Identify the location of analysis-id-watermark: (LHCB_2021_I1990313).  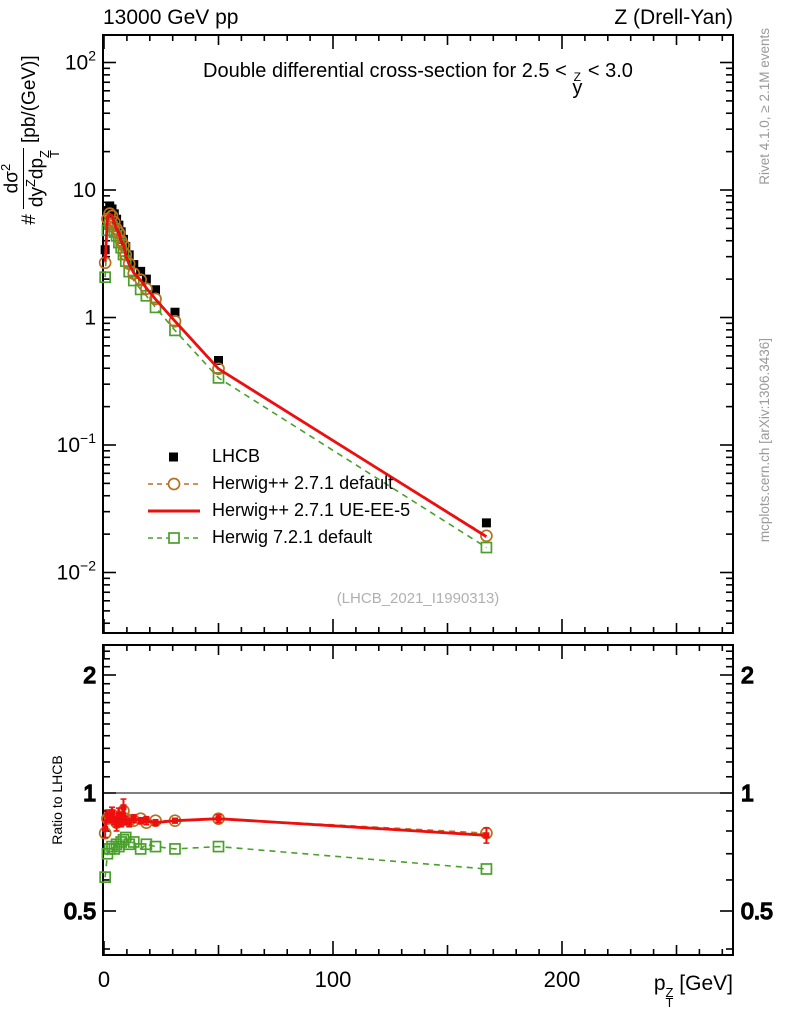
(418, 598).